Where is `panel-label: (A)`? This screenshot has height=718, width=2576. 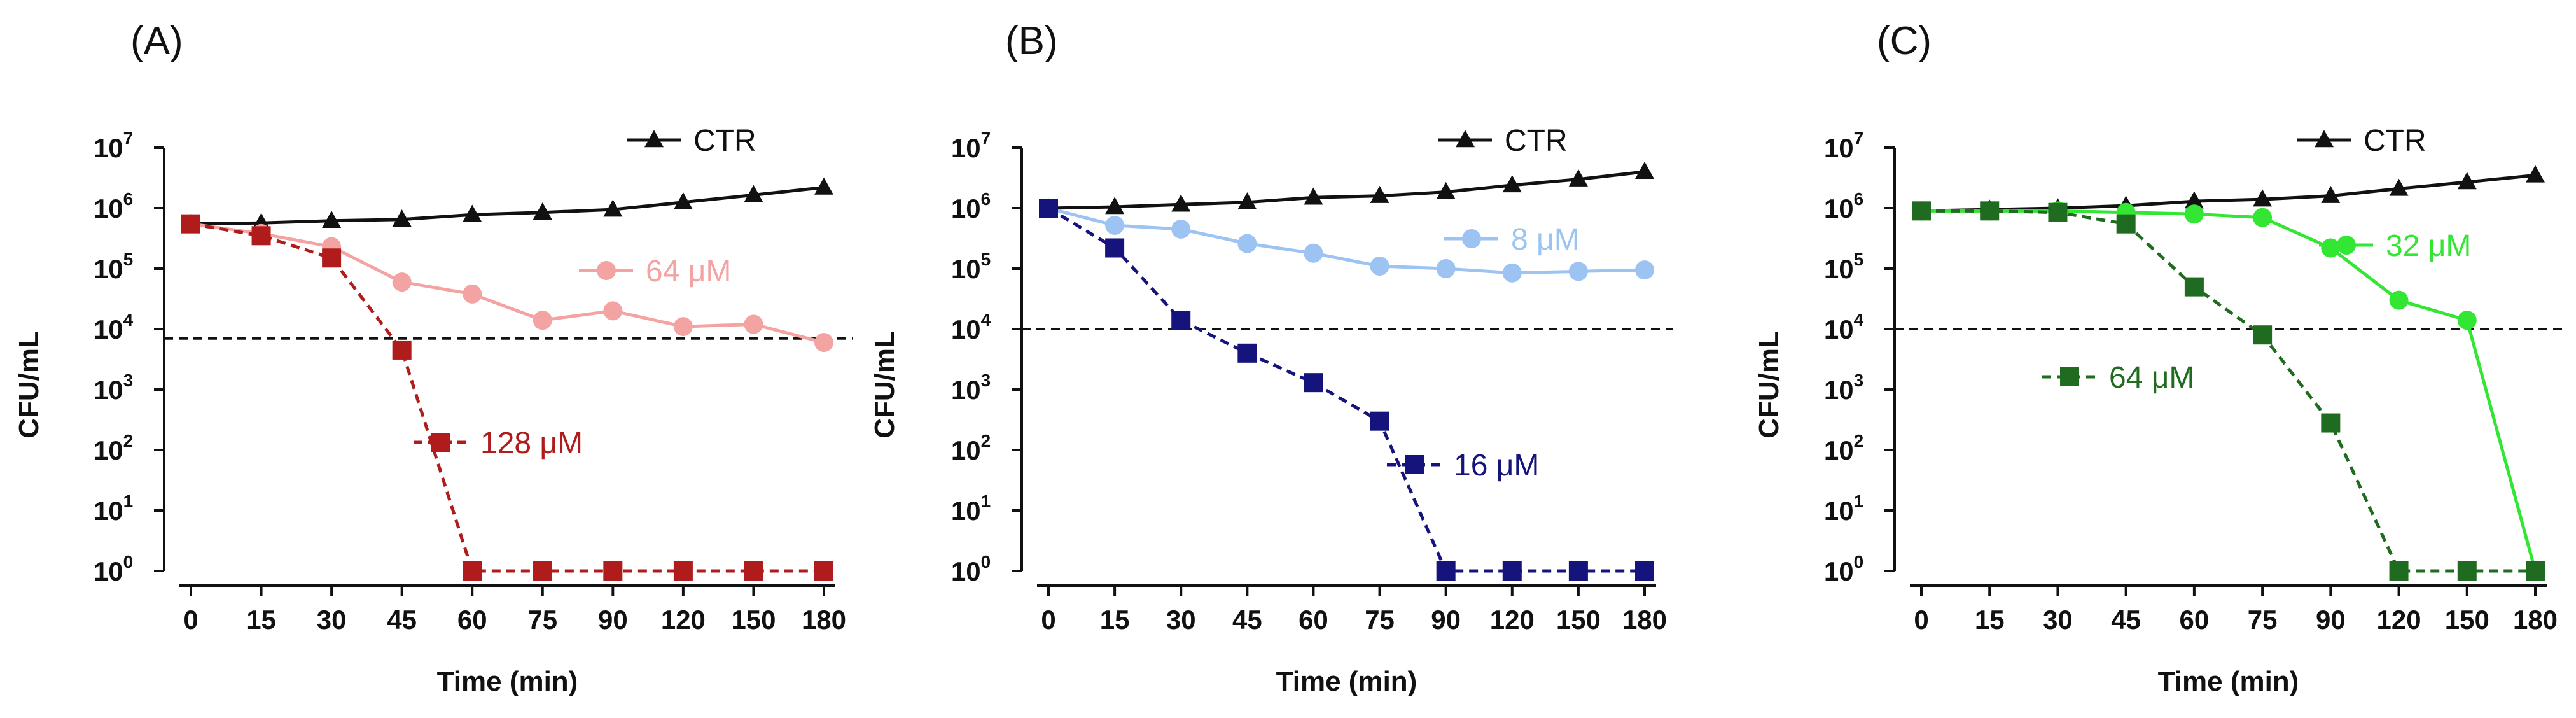
panel-label: (A) is located at coordinates (156, 41).